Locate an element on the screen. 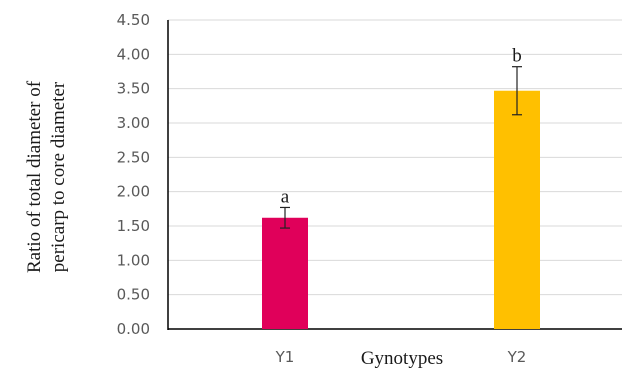 This screenshot has height=373, width=622. y-tick-label: 3.50 is located at coordinates (133, 89).